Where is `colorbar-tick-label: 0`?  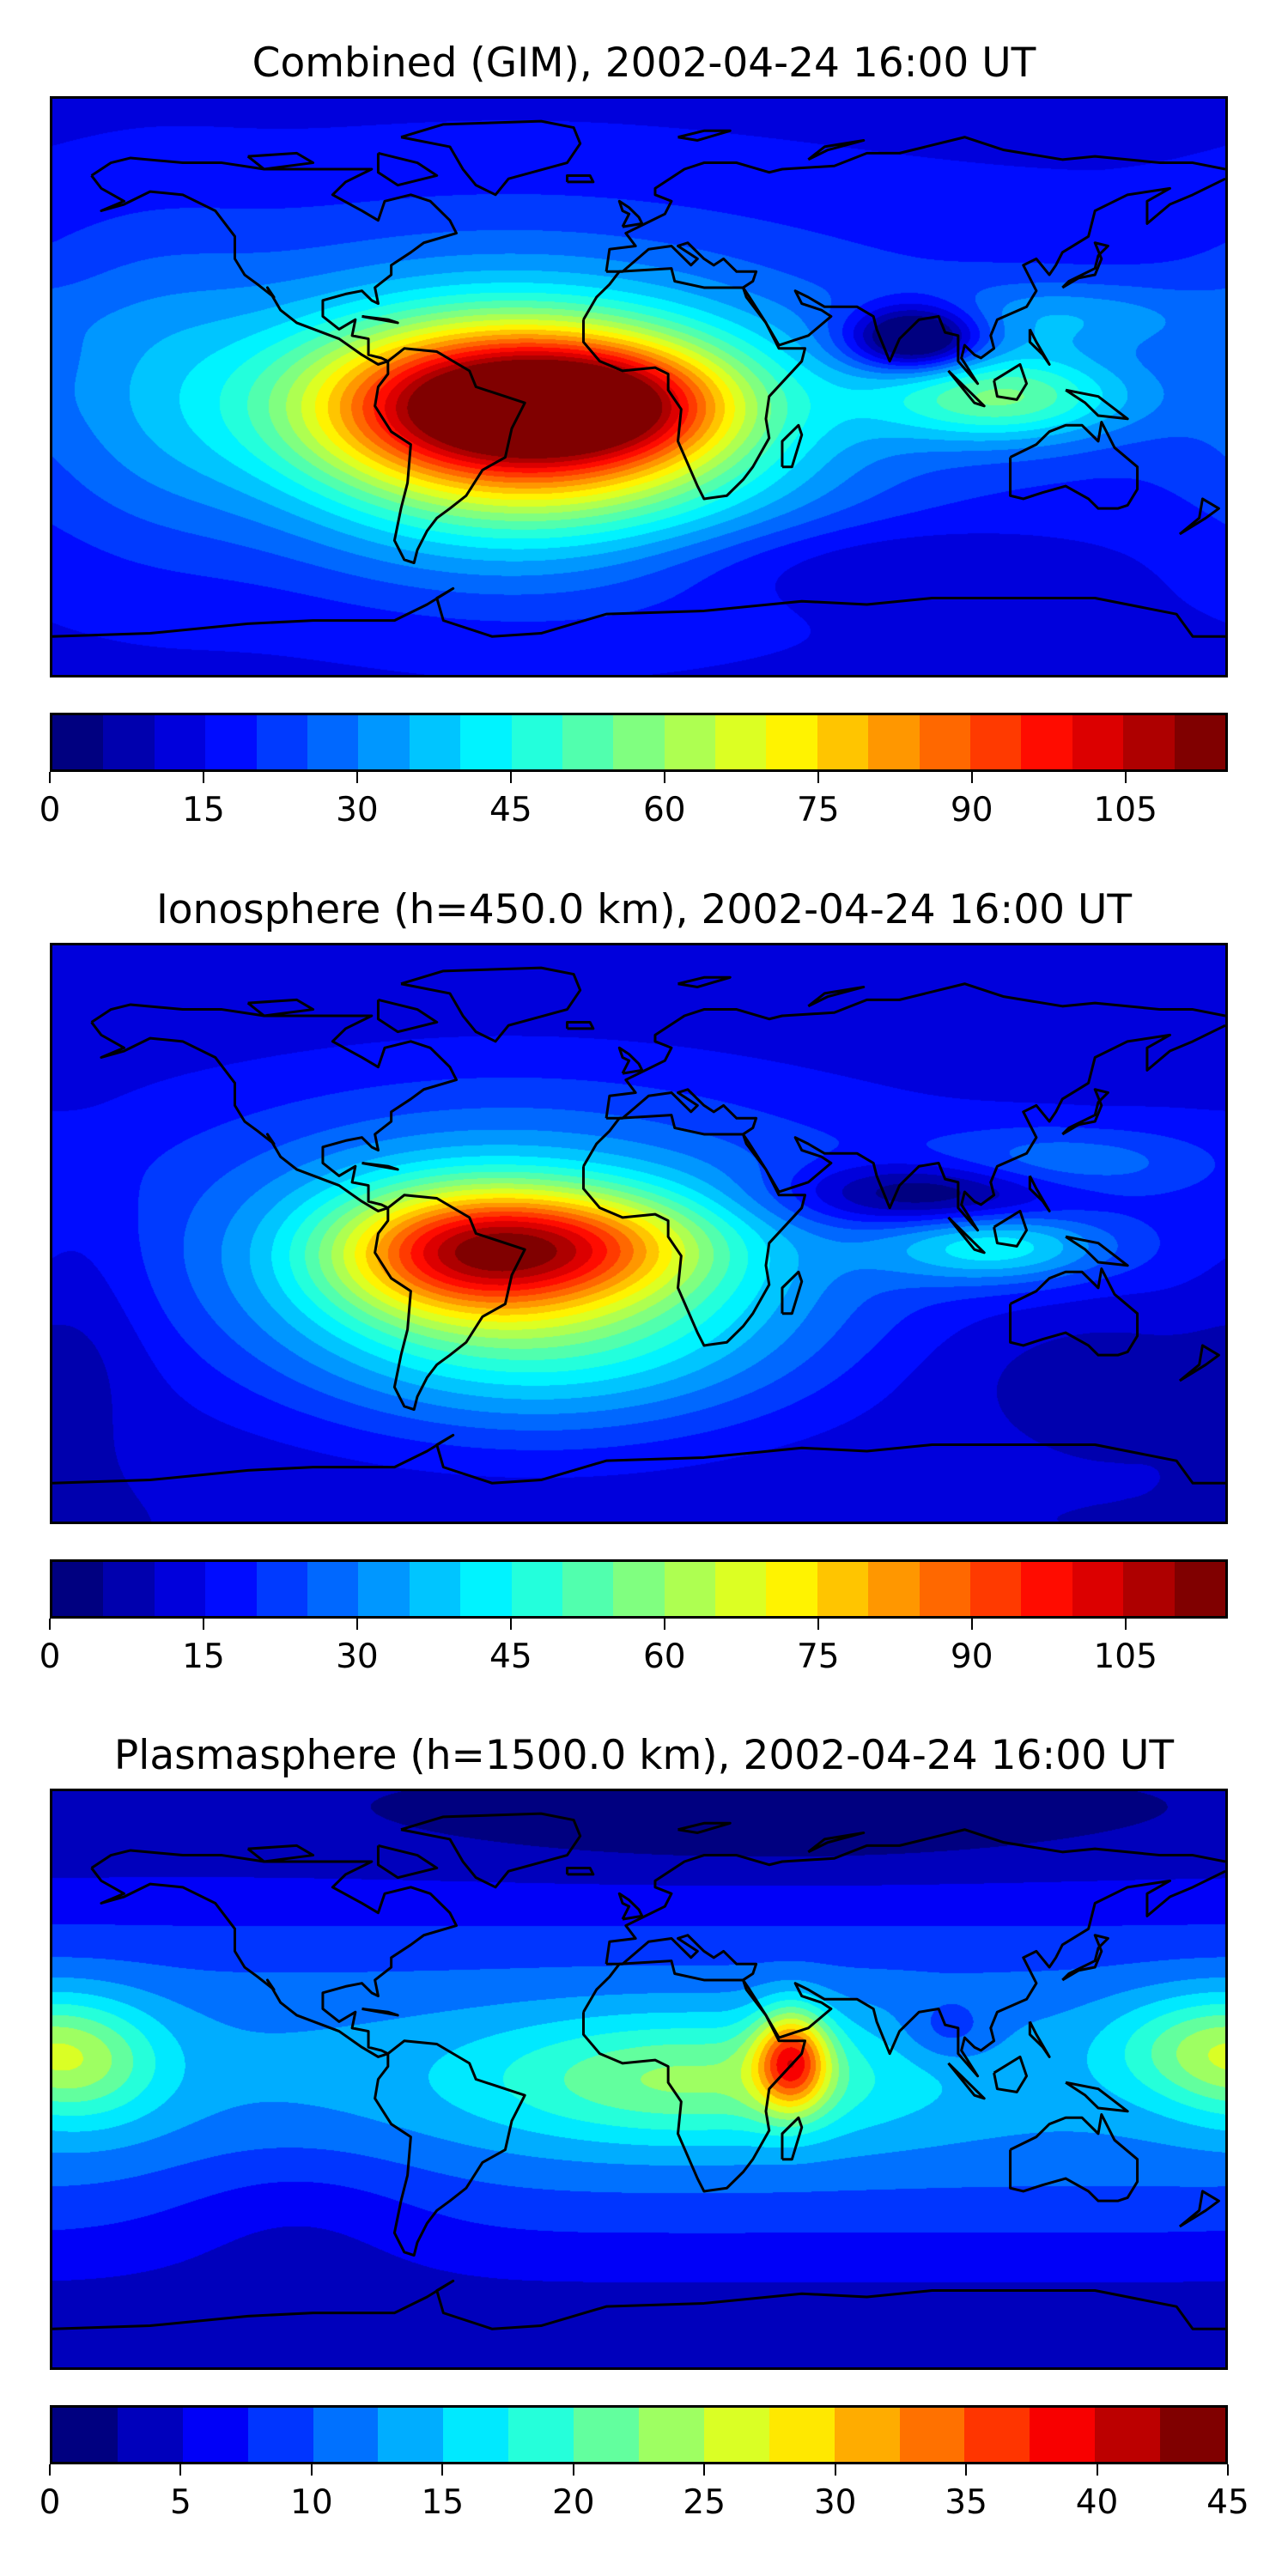
colorbar-tick-label: 0 is located at coordinates (50, 2502).